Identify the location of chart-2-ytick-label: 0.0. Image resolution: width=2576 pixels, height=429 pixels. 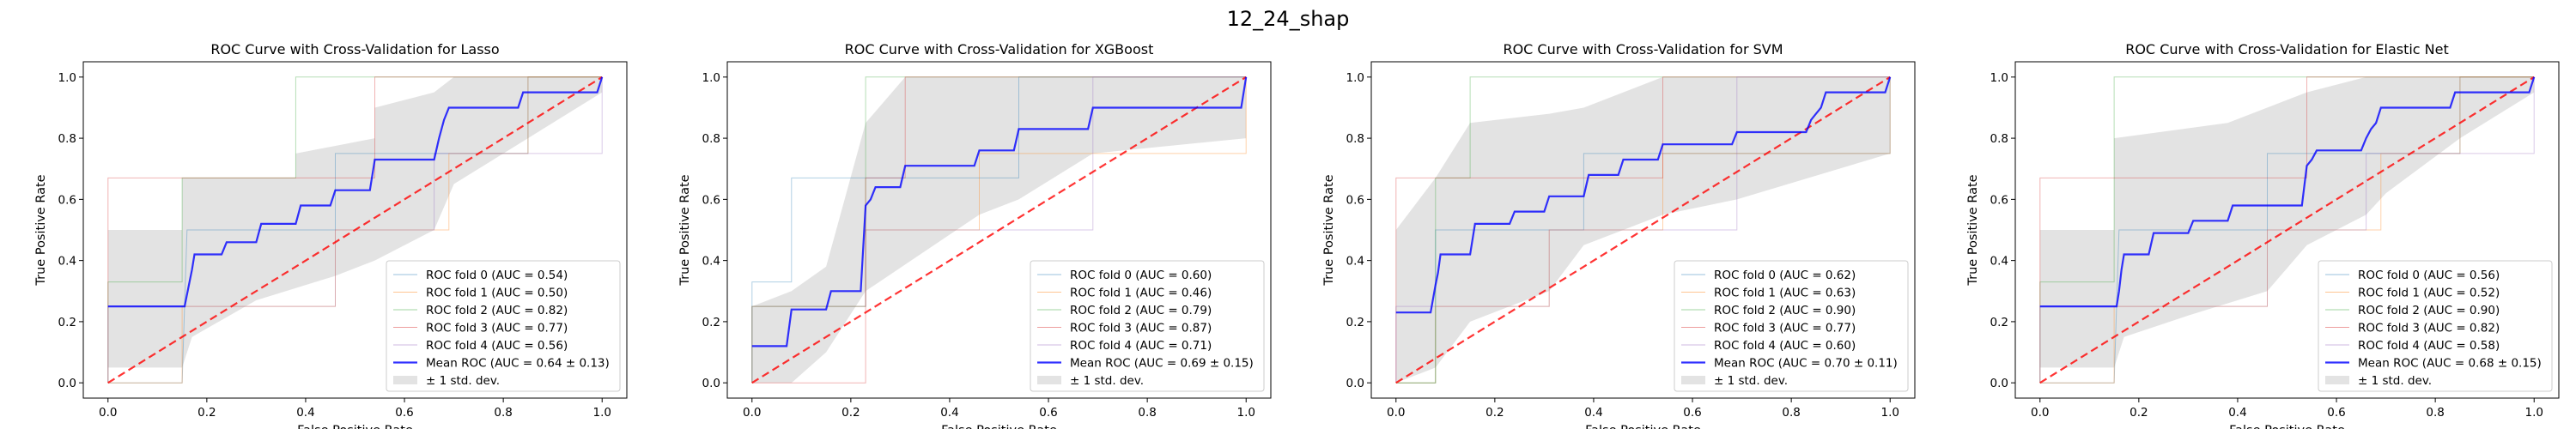
(1355, 383).